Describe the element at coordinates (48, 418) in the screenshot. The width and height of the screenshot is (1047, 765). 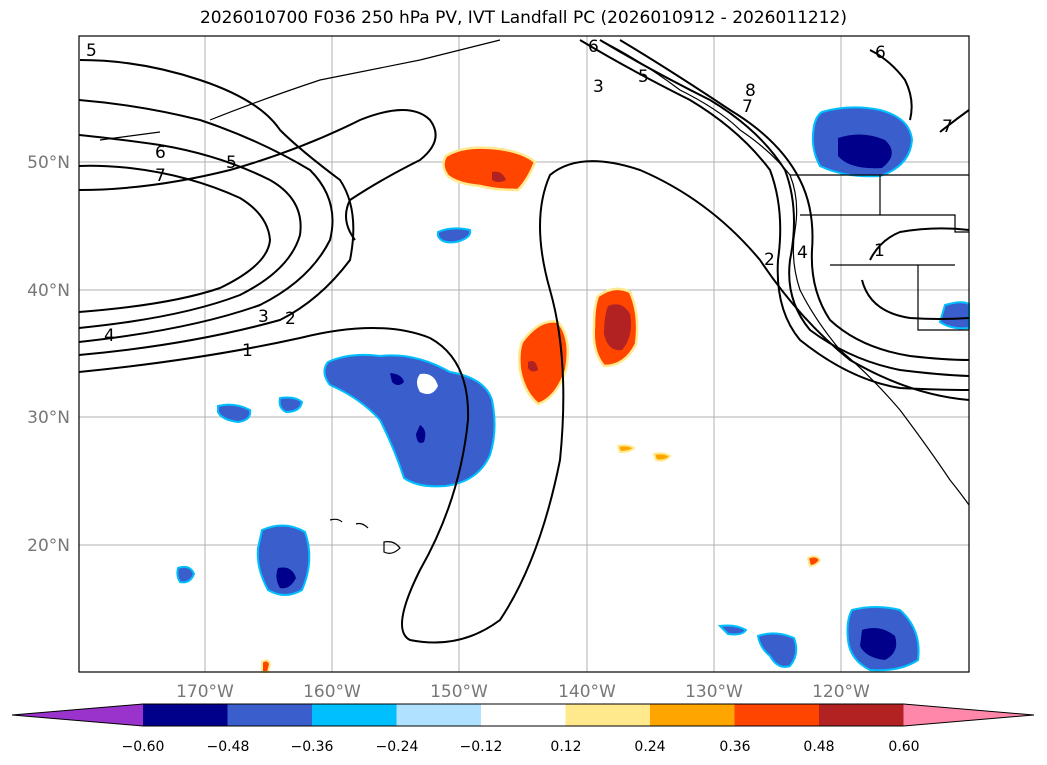
I see `lat-tick-label: 30°N` at that location.